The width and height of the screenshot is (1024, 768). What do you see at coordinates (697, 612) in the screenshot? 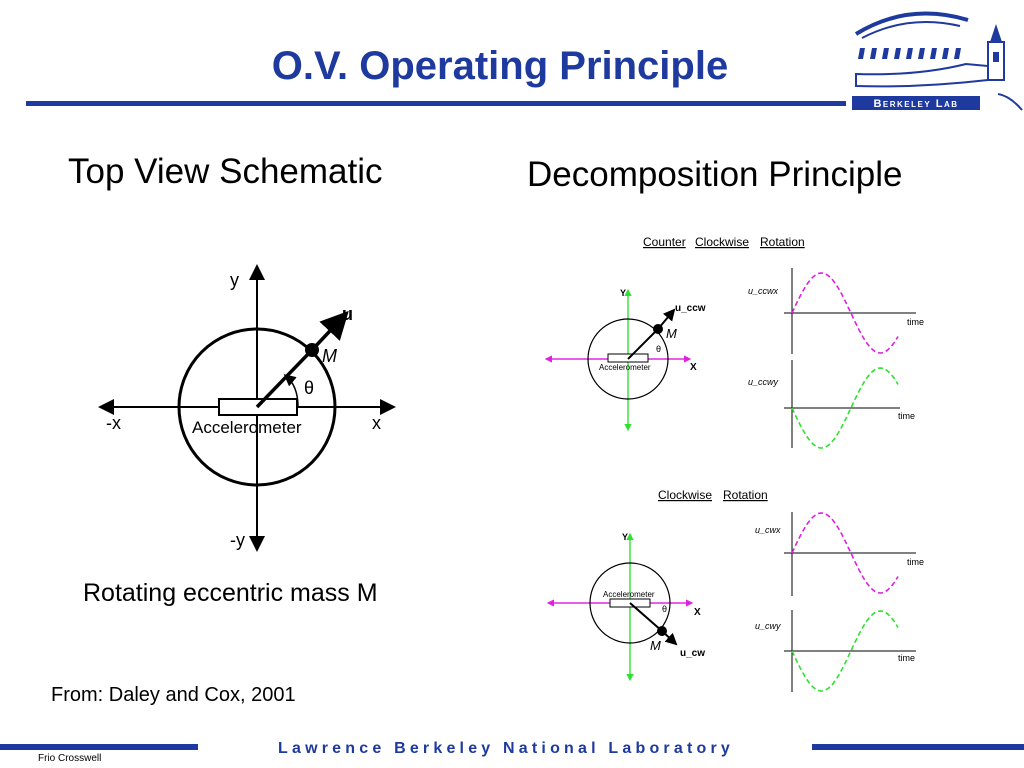
I see `cw-x-label: X` at bounding box center [697, 612].